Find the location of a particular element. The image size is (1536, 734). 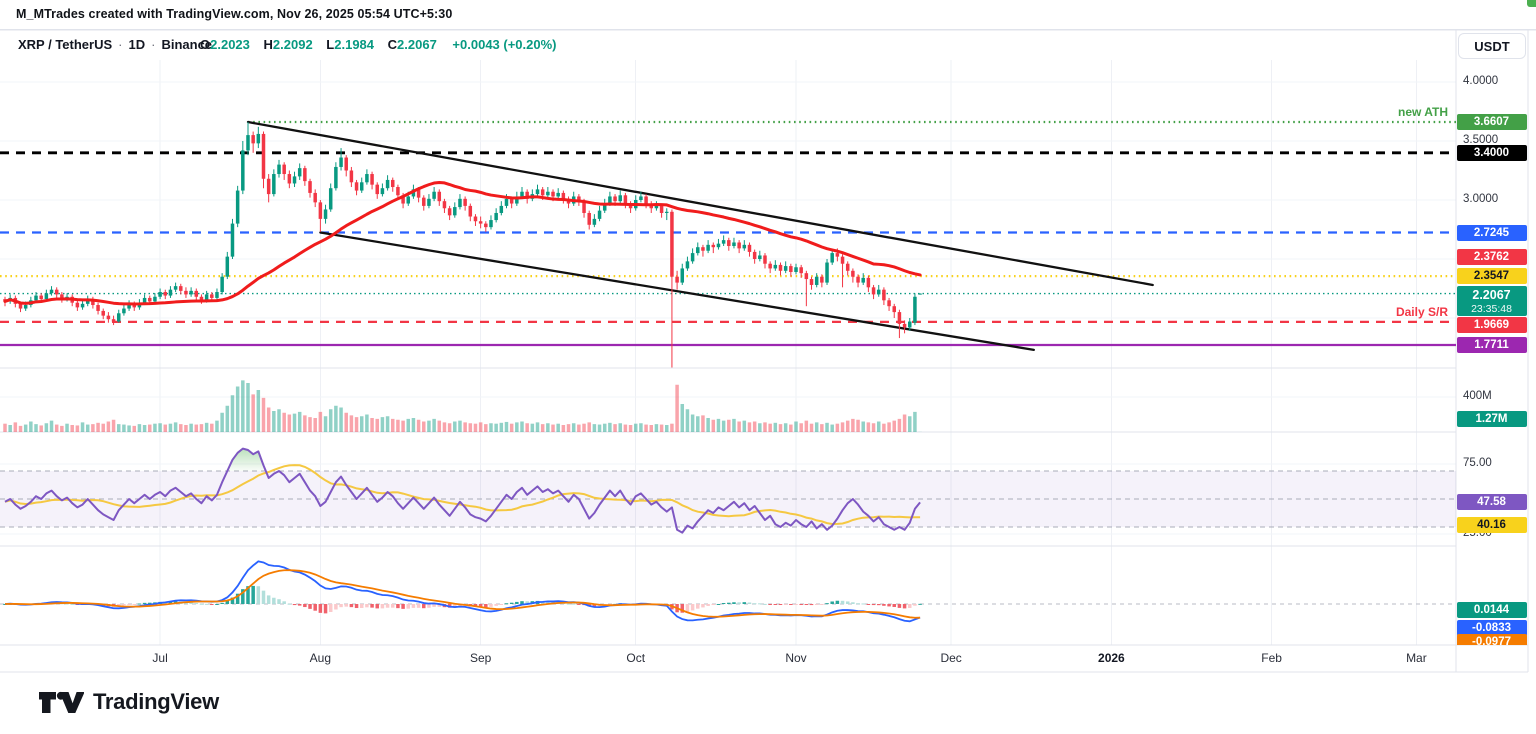

month-label-oct: Oct is located at coordinates (636, 658).